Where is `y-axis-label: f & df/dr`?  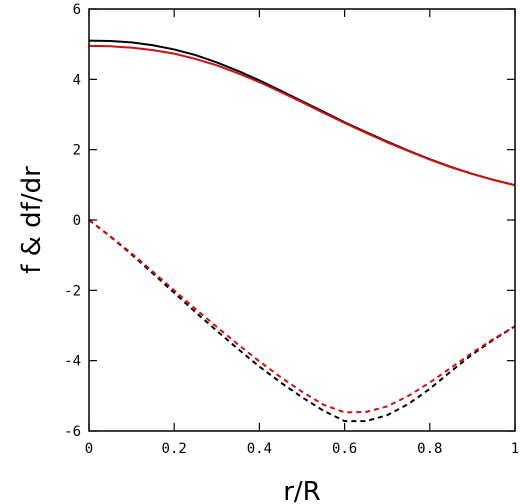
y-axis-label: f & df/dr is located at coordinates (32, 220).